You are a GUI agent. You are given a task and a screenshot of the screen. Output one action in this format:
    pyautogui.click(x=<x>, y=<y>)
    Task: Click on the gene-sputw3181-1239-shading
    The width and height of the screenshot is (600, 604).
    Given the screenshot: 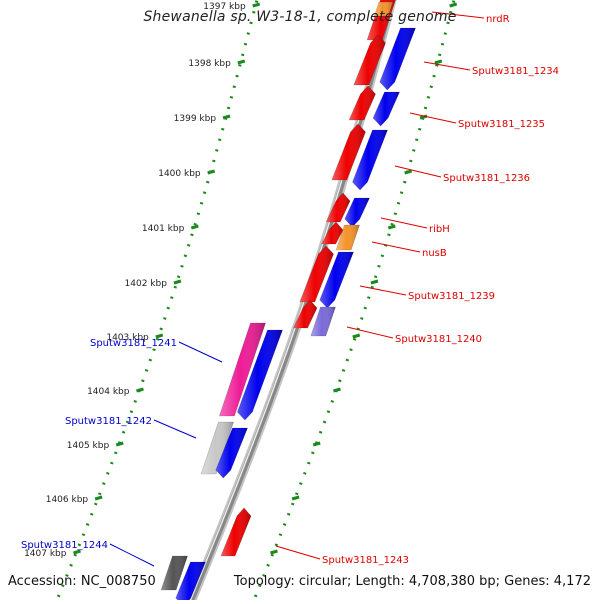 What is the action you would take?
    pyautogui.click(x=336, y=280)
    